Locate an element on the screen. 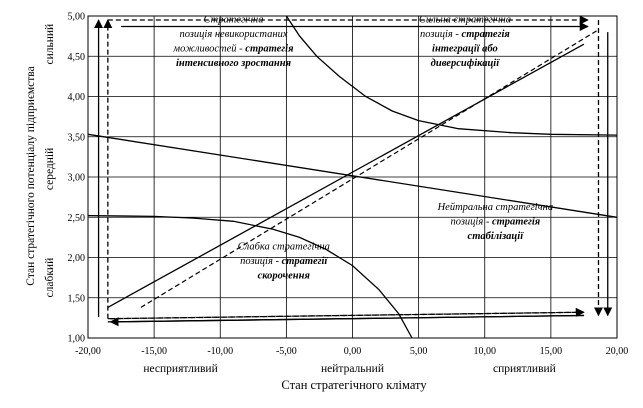  y-tick-label: 3,00 is located at coordinates (77, 178).